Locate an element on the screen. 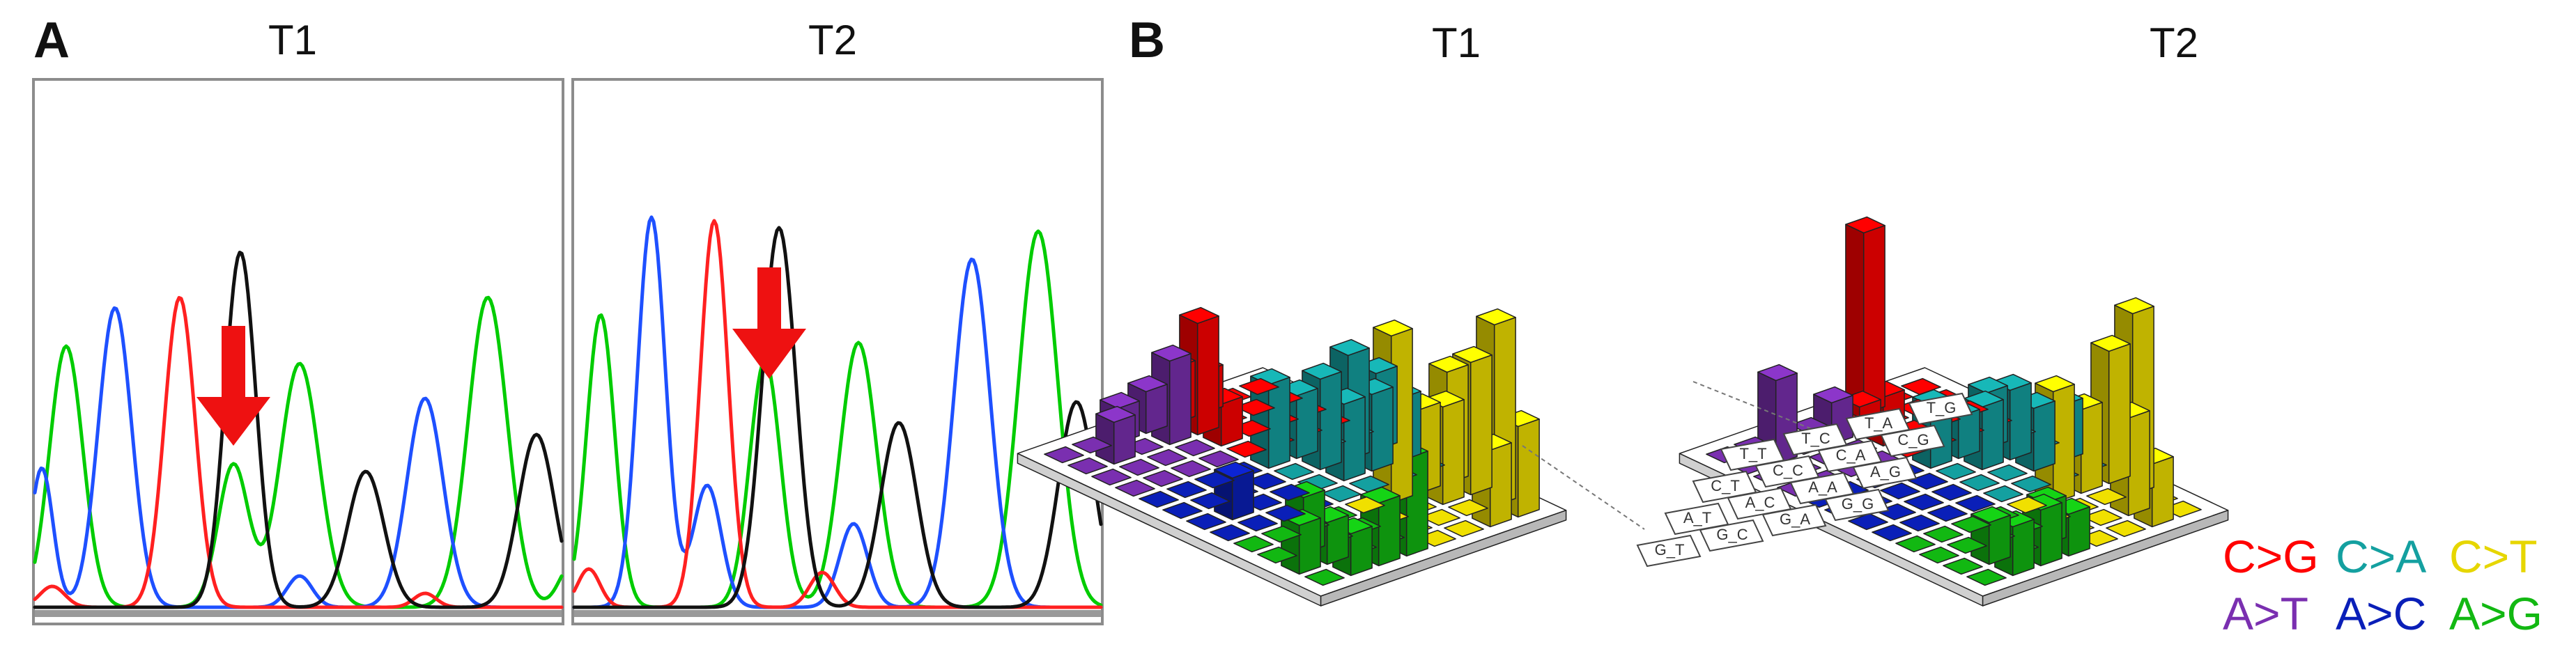  mutation-plot-t1 is located at coordinates (1292, 456).